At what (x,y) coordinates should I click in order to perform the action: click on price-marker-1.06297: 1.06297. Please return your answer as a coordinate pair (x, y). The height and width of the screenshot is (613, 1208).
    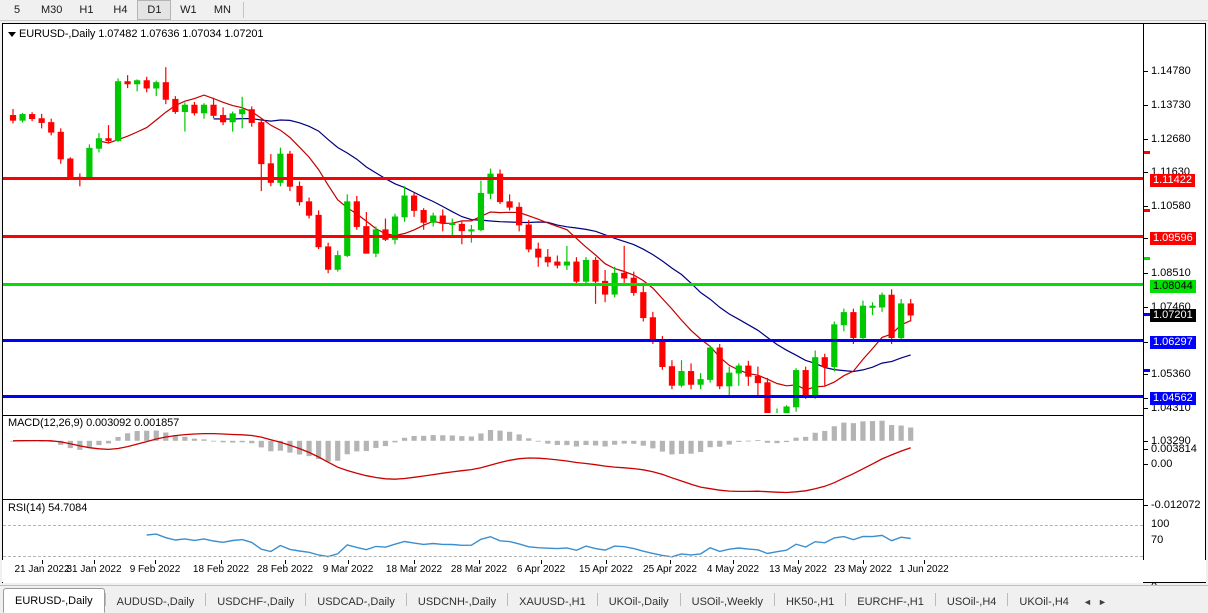
    Looking at the image, I should click on (1173, 342).